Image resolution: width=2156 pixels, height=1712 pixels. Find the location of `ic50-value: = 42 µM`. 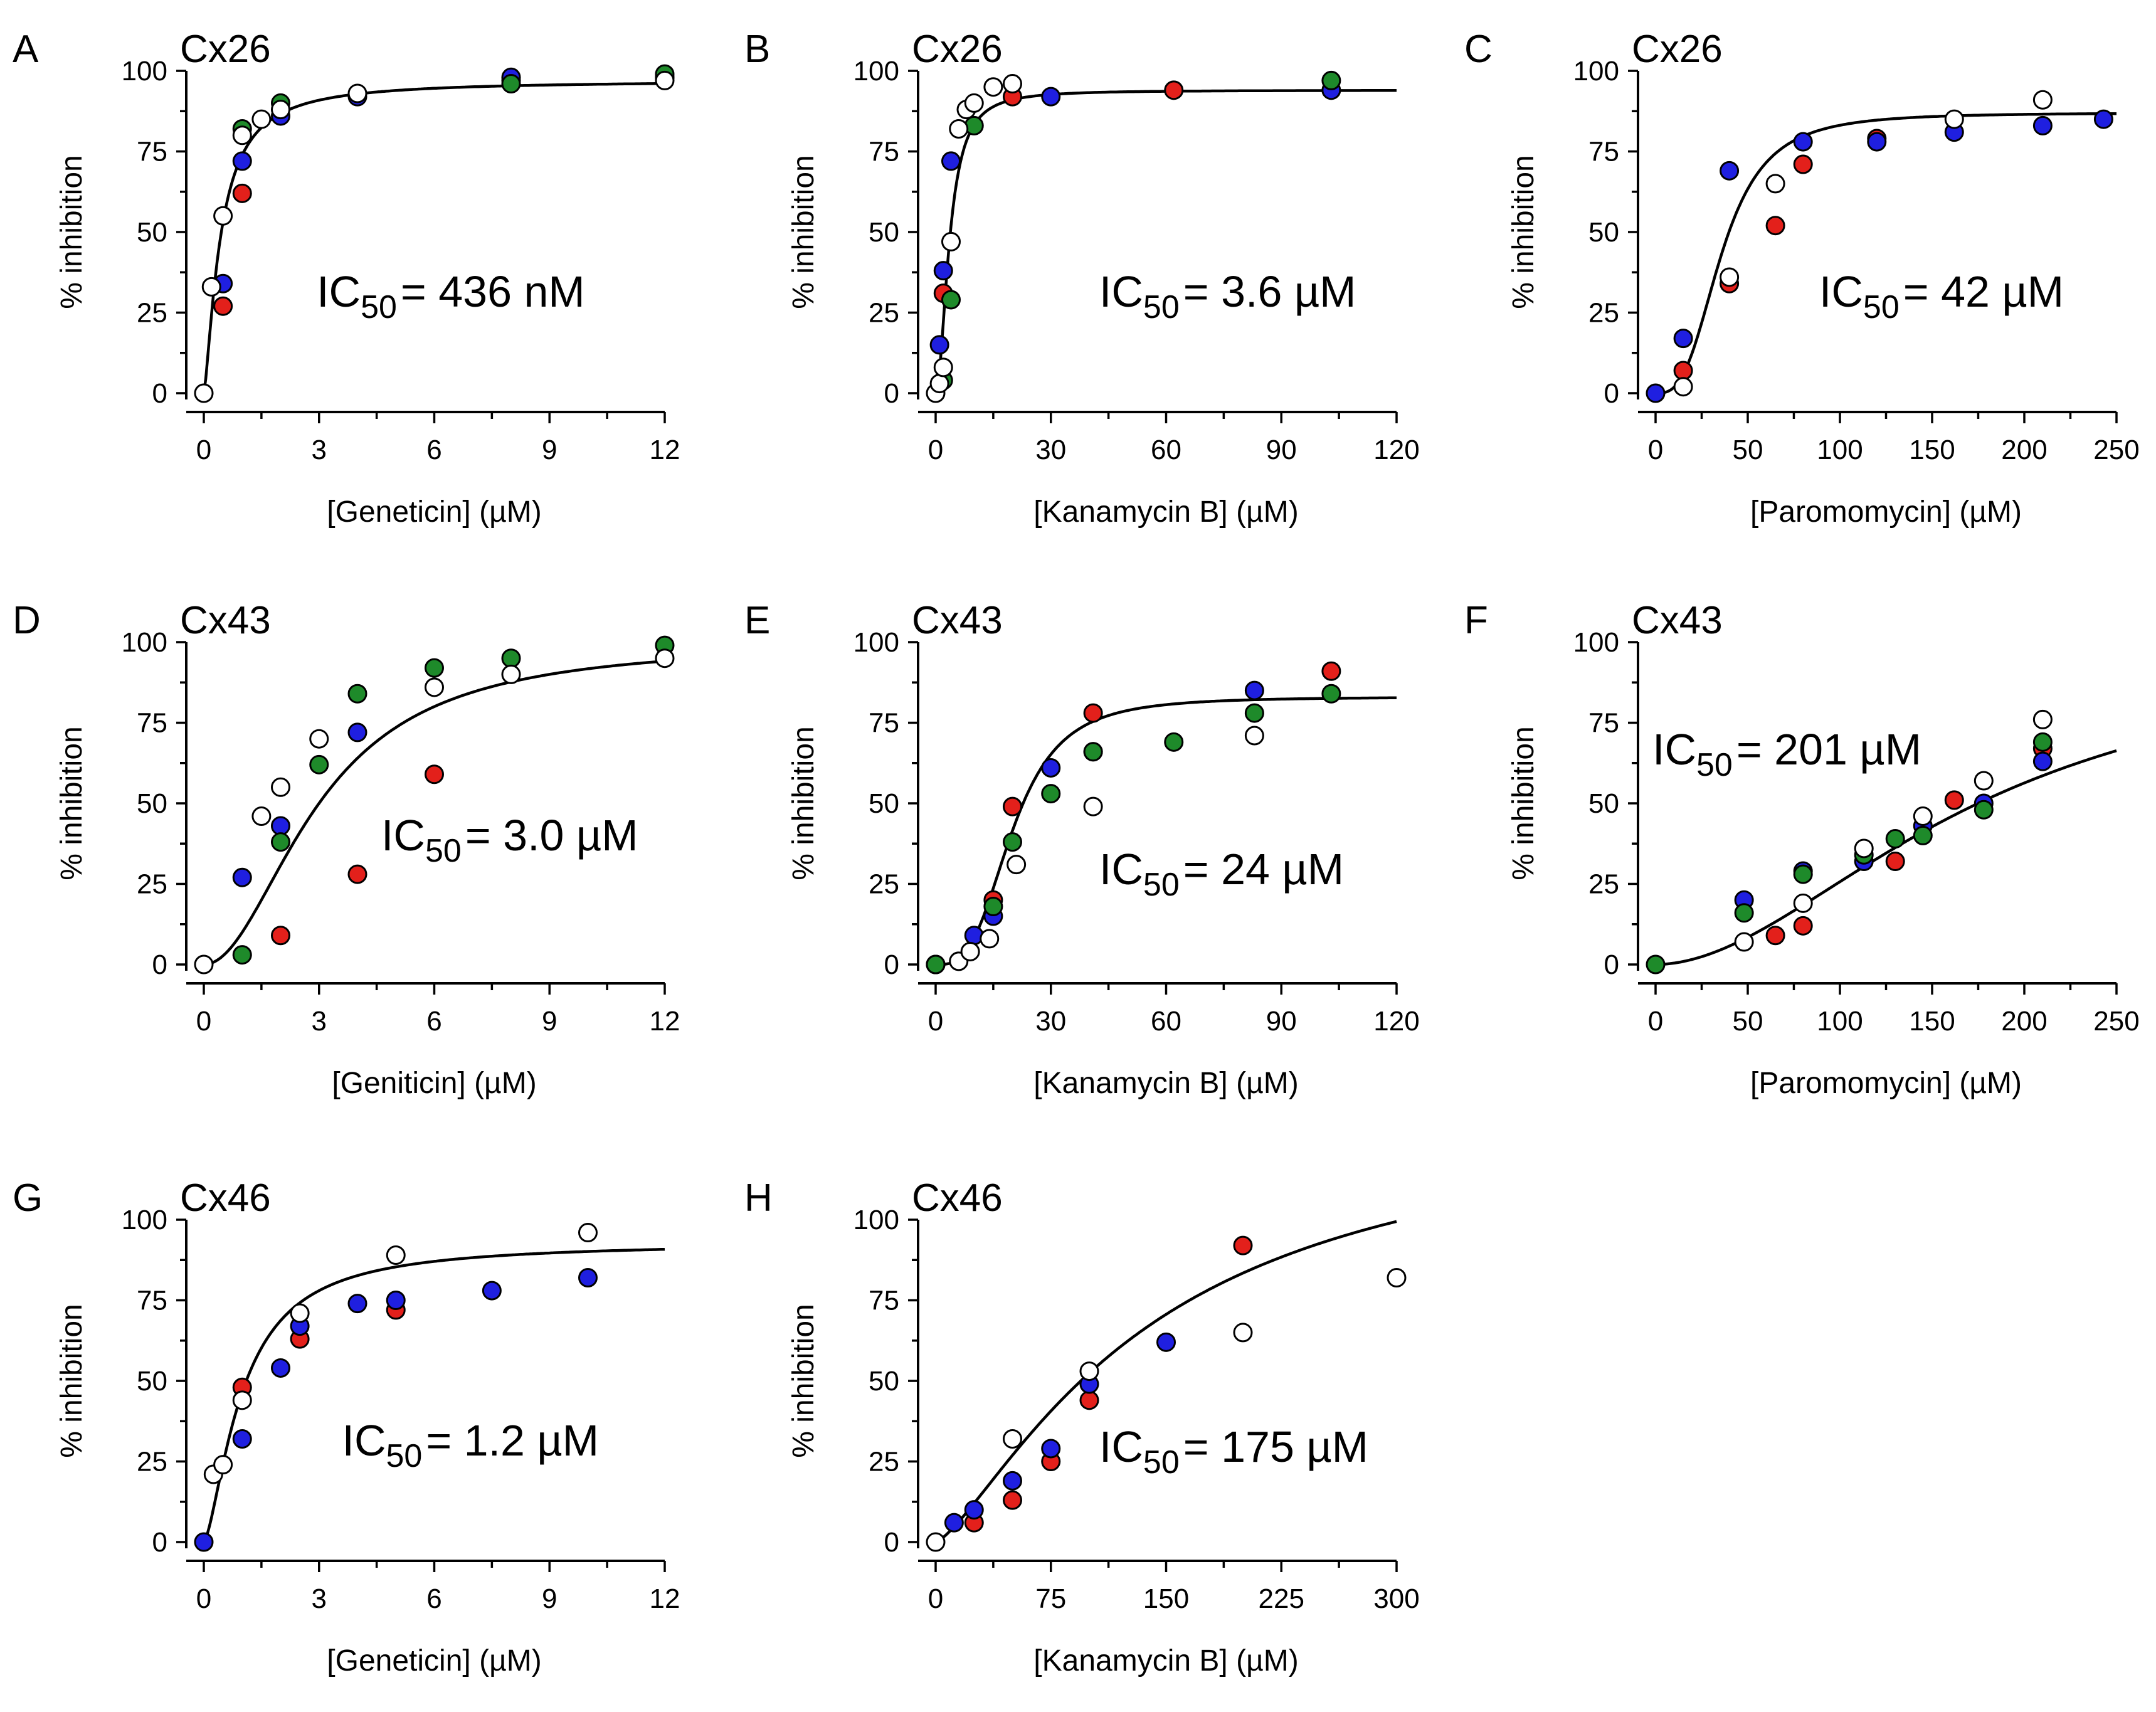

ic50-value: = 42 µM is located at coordinates (1983, 291).